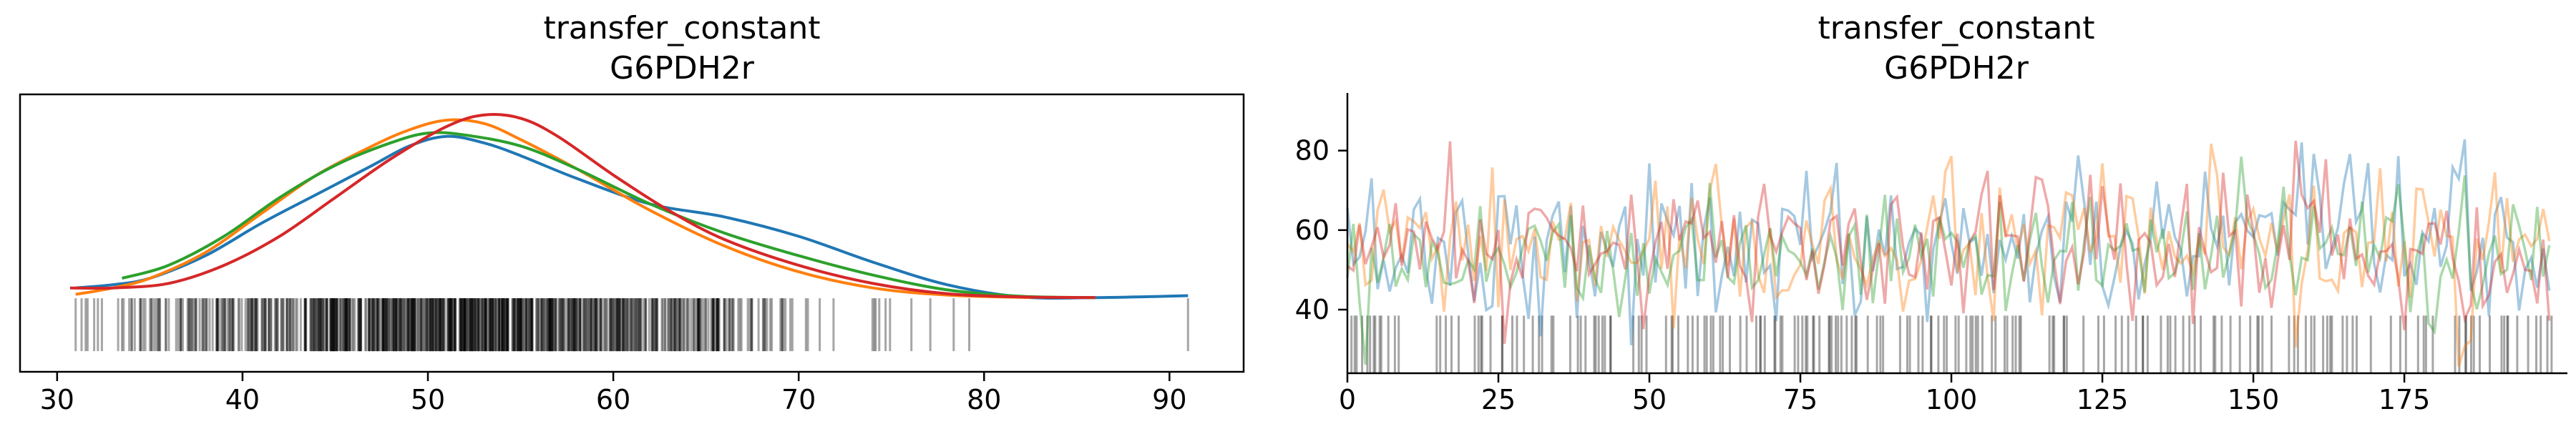 This screenshot has width=2576, height=429. What do you see at coordinates (631, 325) in the screenshot?
I see `kde-rug` at bounding box center [631, 325].